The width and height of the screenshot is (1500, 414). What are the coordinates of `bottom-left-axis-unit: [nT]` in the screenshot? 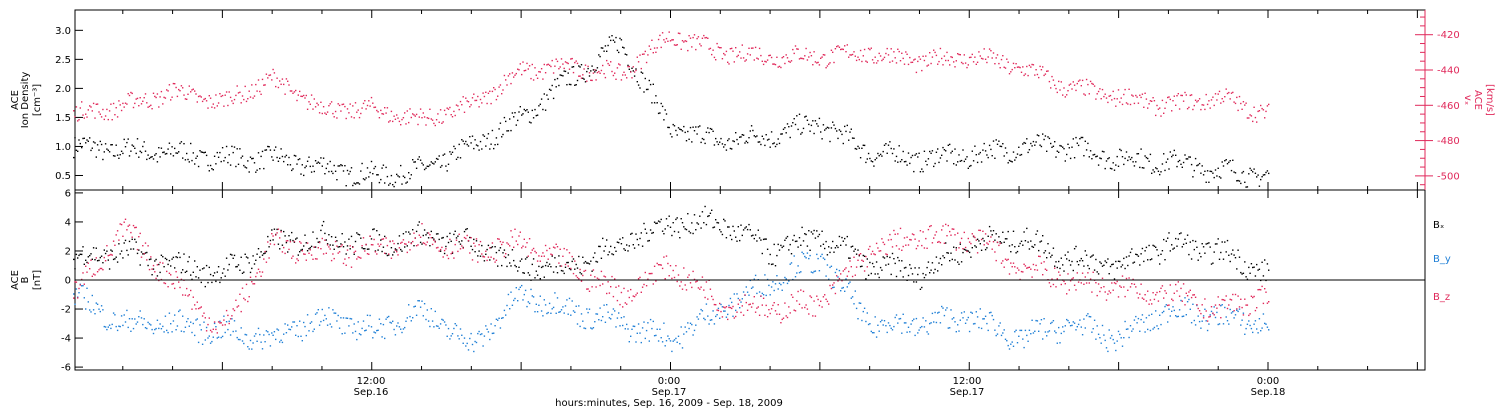 It's located at (37, 280).